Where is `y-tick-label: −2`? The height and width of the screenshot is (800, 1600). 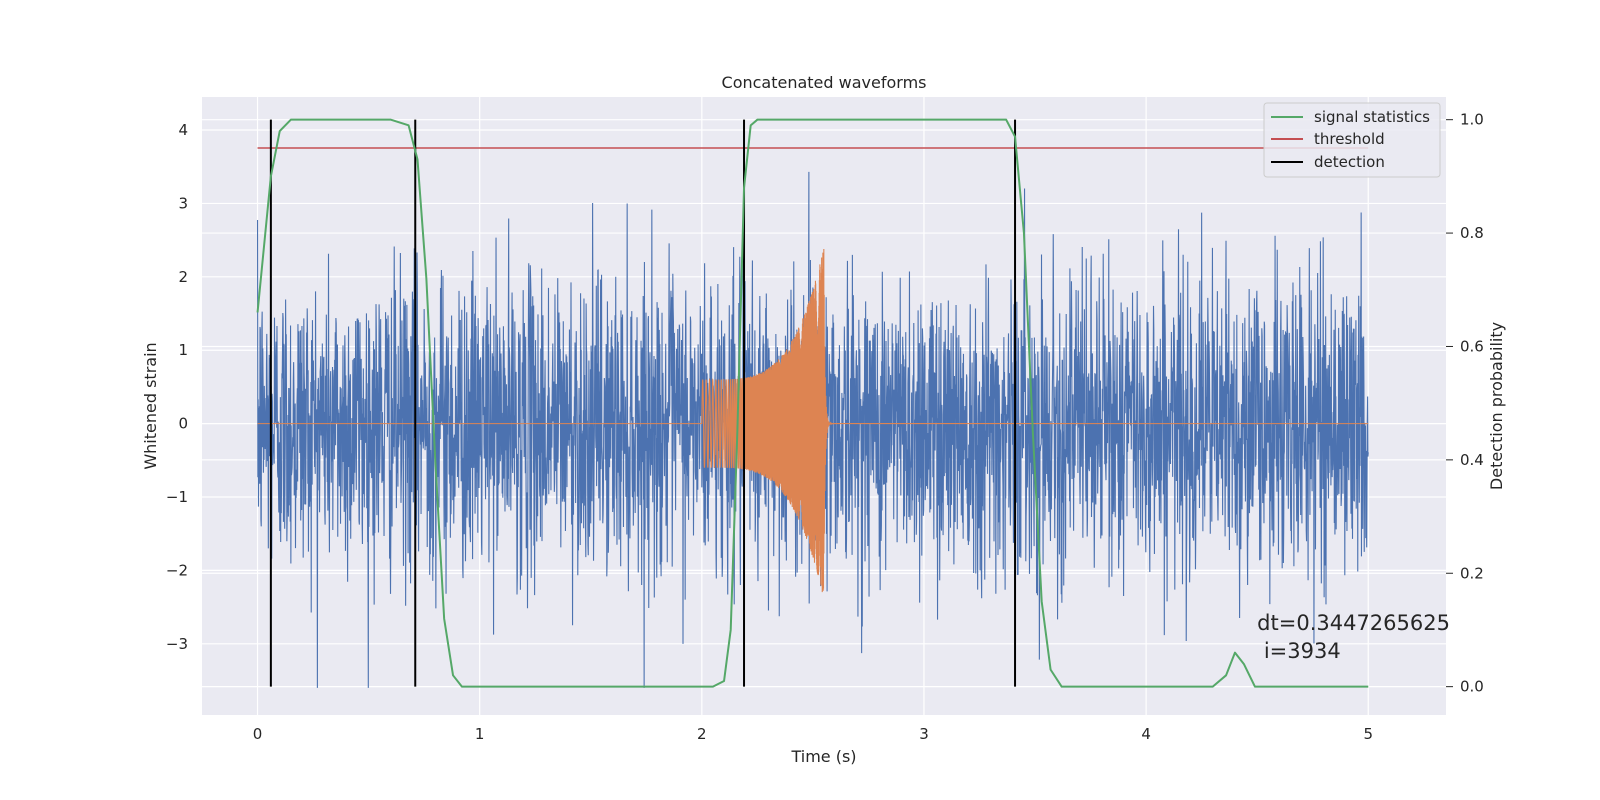
y-tick-label: −2 is located at coordinates (177, 570).